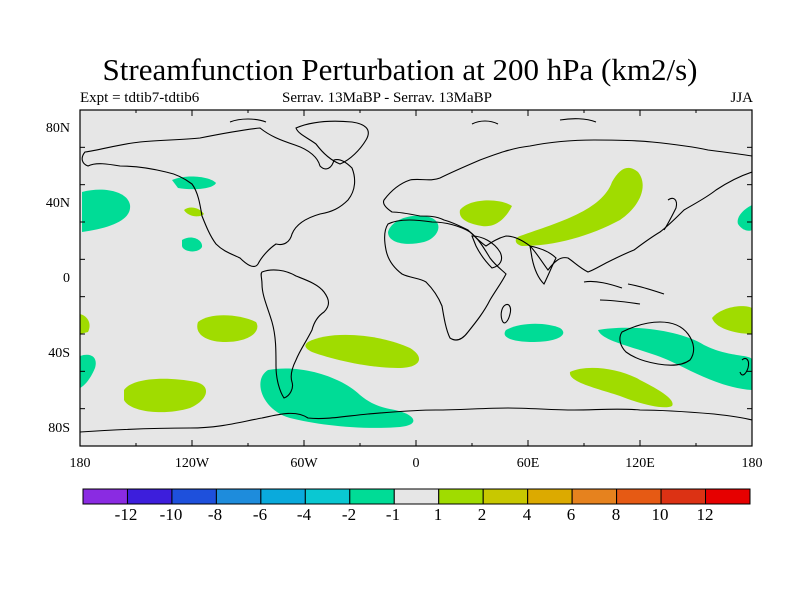 The width and height of the screenshot is (800, 600). Describe the element at coordinates (506, 313) in the screenshot. I see `coast-madagascar` at that location.